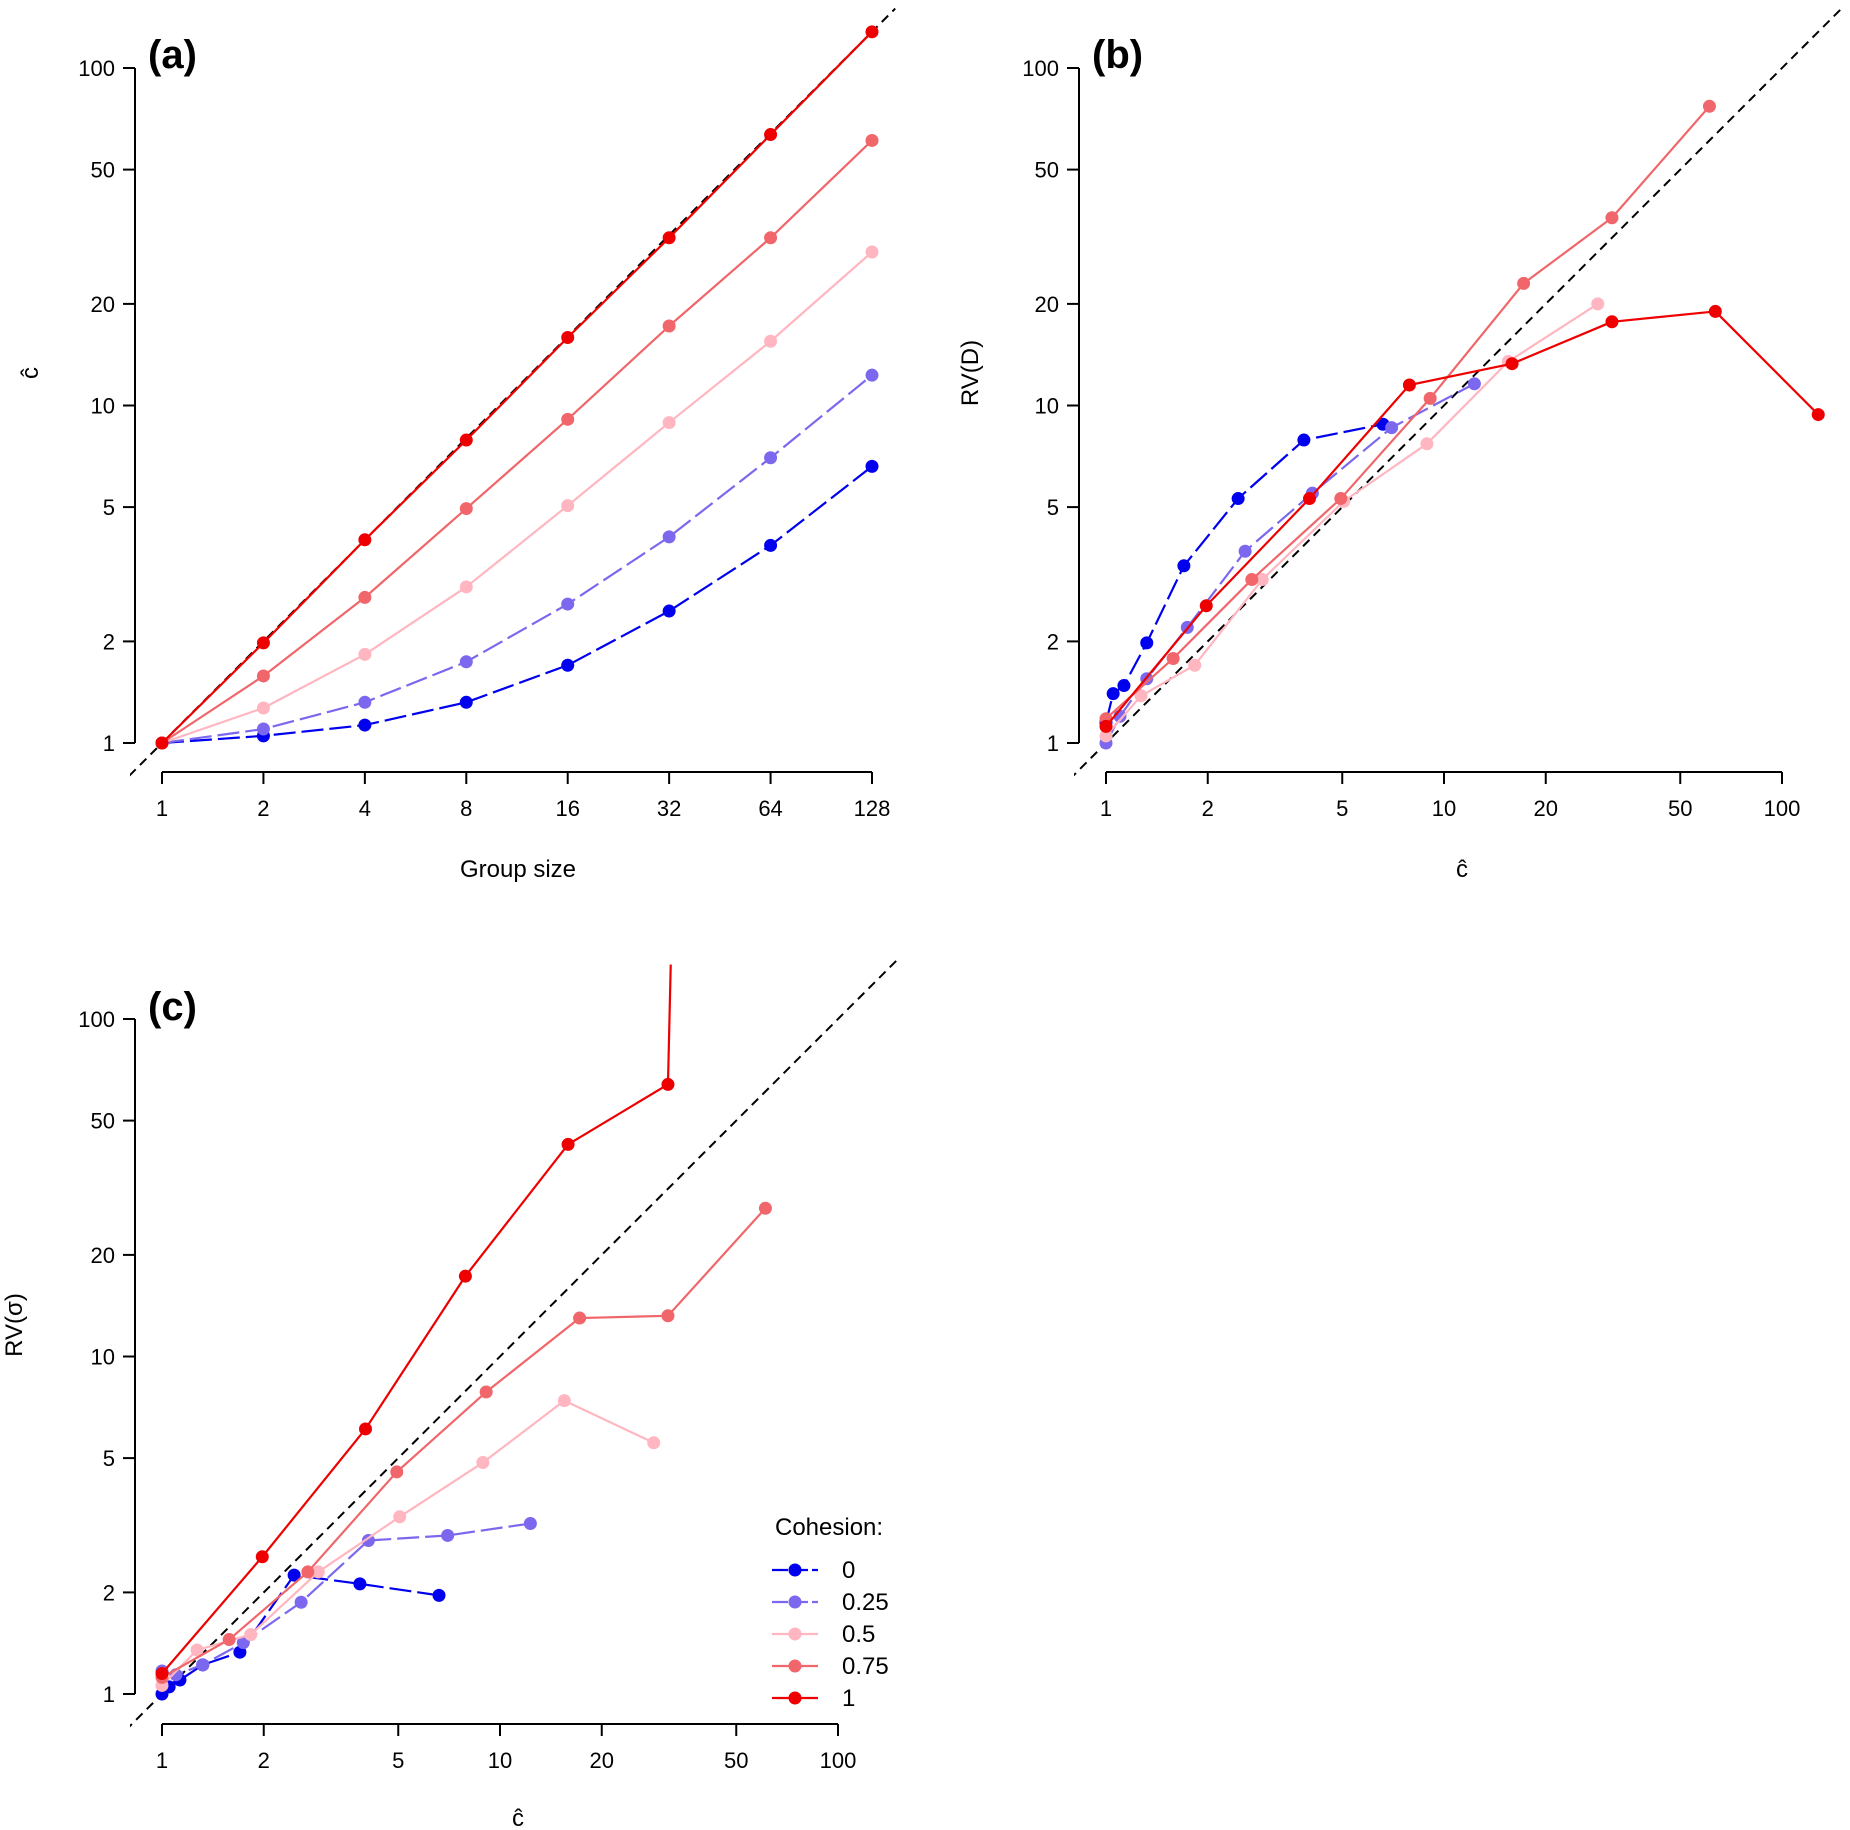  I want to click on legend-entry: 0.5, so click(823, 1634).